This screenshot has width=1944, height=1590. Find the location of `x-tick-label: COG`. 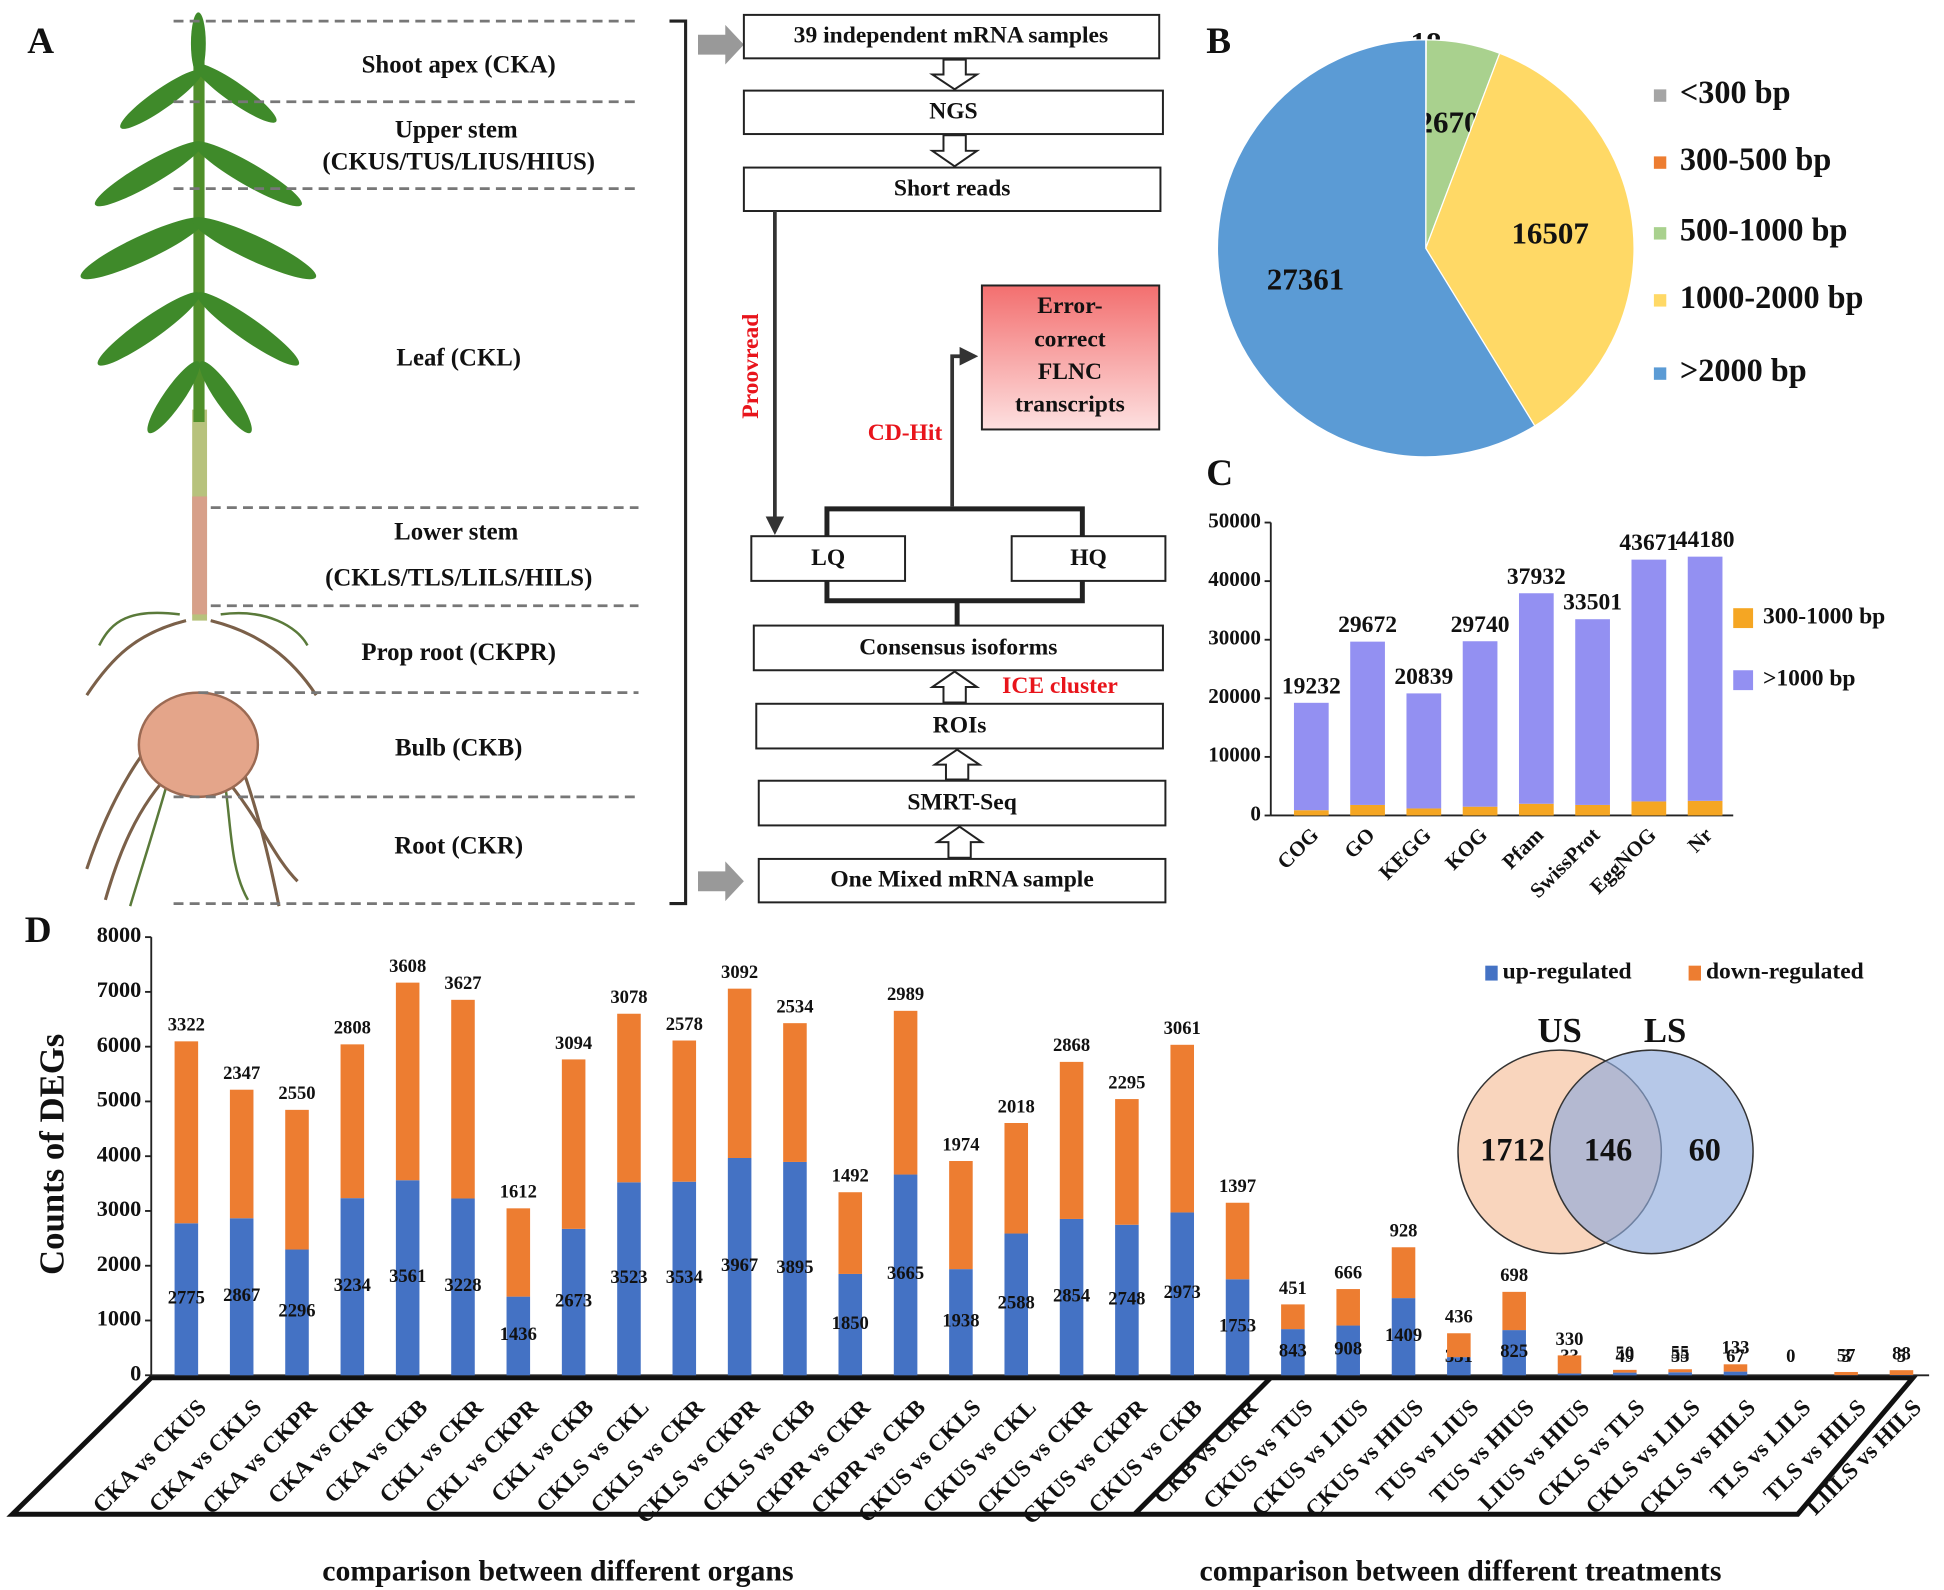

x-tick-label: COG is located at coordinates (1297, 848).